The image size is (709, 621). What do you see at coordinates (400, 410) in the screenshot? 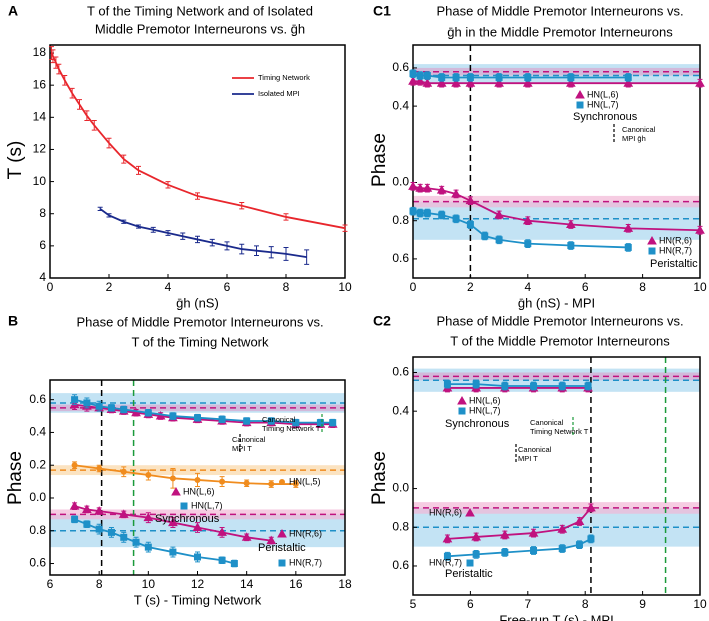
I see `y-tick-label: 0.4` at bounding box center [400, 410].